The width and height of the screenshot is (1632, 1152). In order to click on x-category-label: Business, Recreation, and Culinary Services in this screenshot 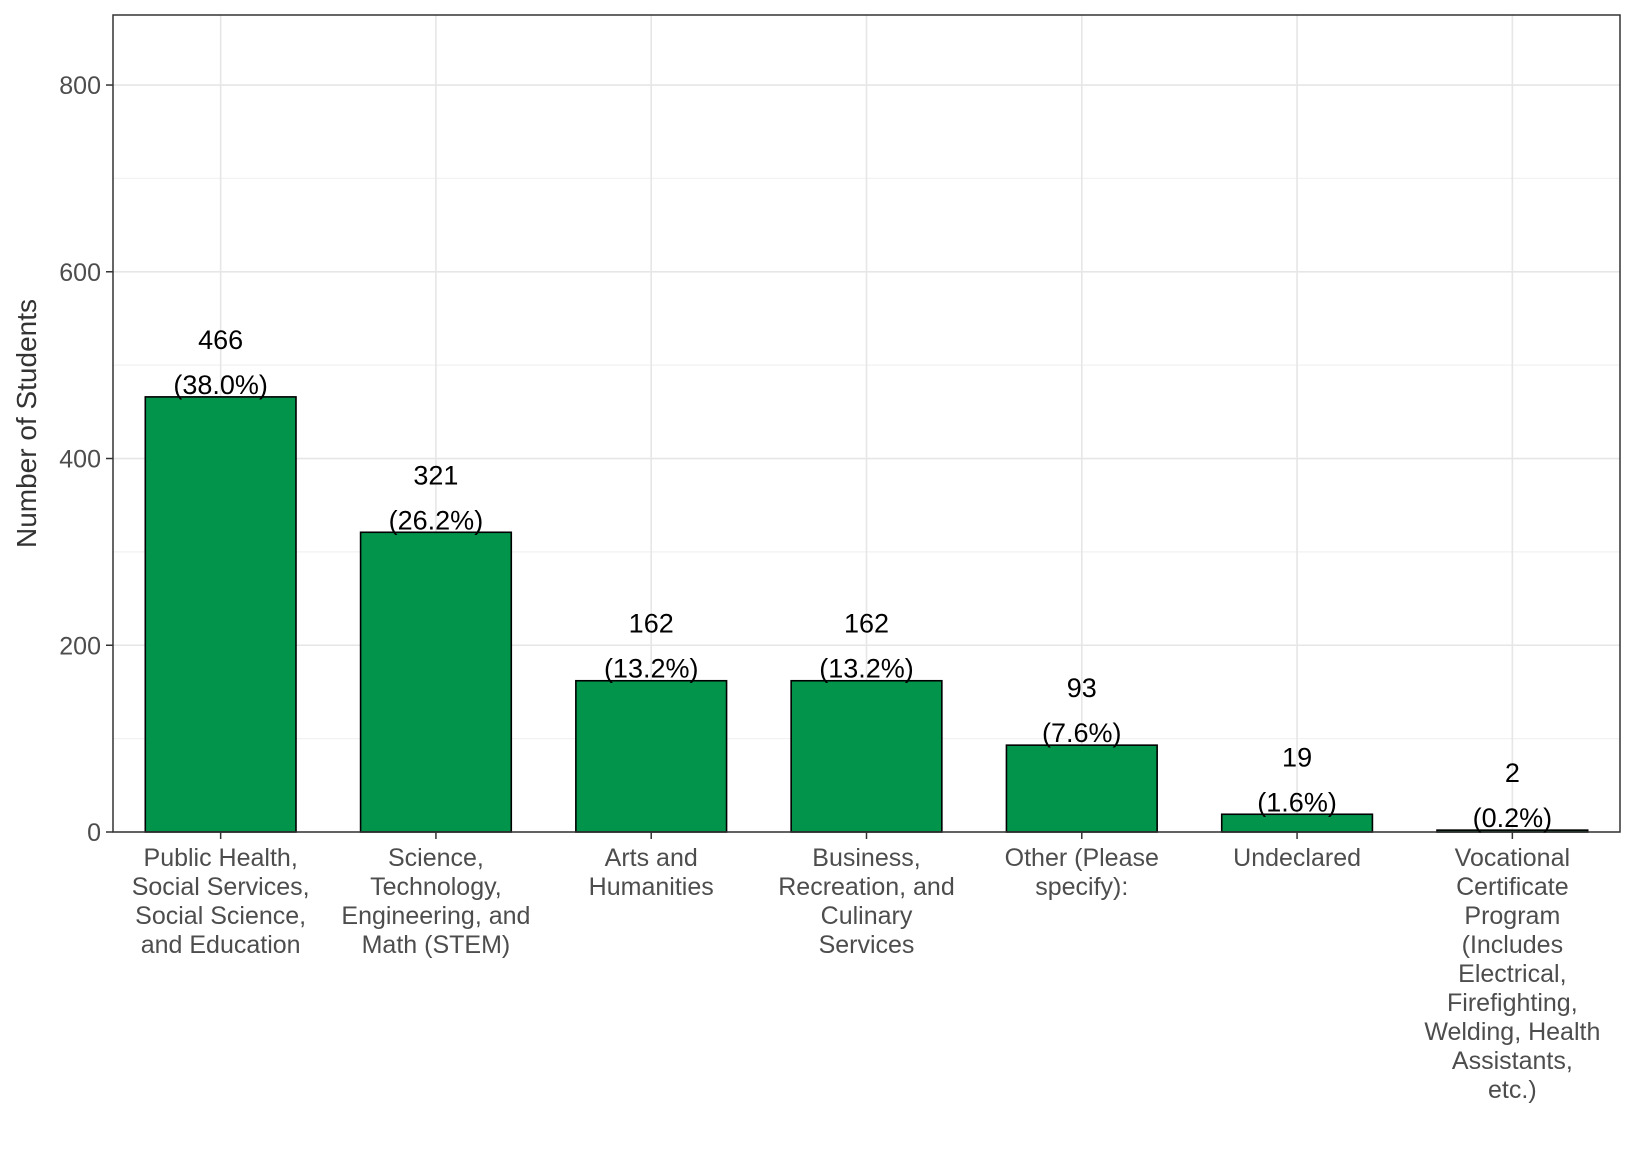, I will do `click(866, 901)`.